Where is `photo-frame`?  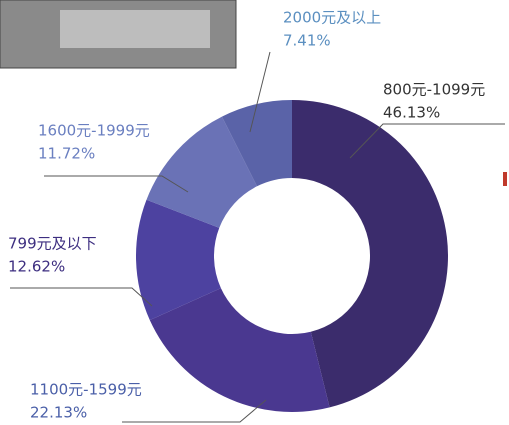
photo-frame is located at coordinates (118, 34).